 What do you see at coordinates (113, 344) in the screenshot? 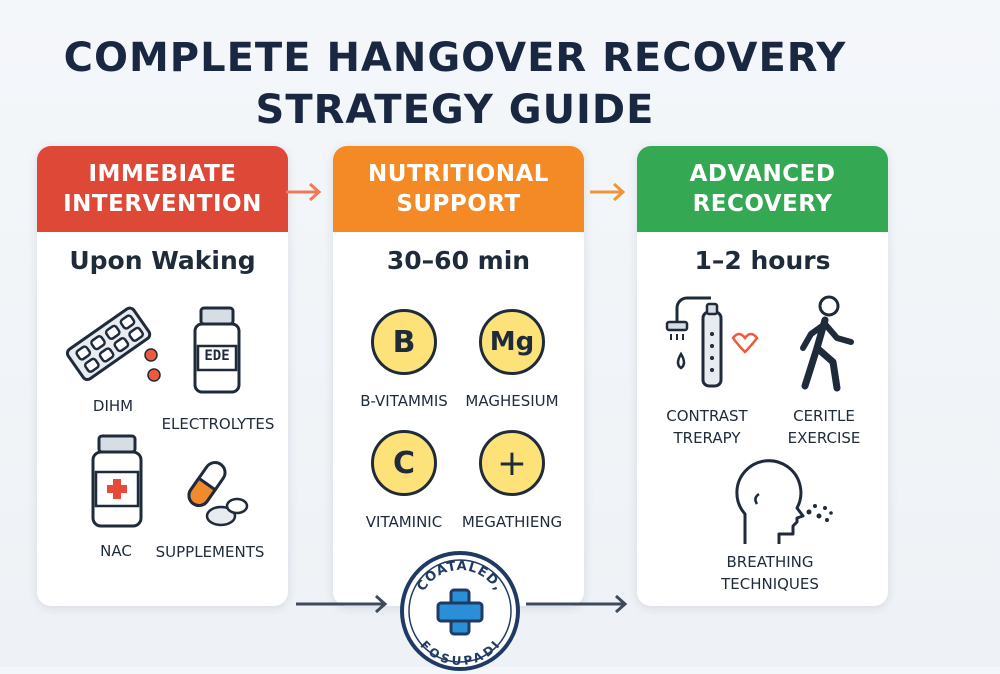
I see `blister-pack-icon` at bounding box center [113, 344].